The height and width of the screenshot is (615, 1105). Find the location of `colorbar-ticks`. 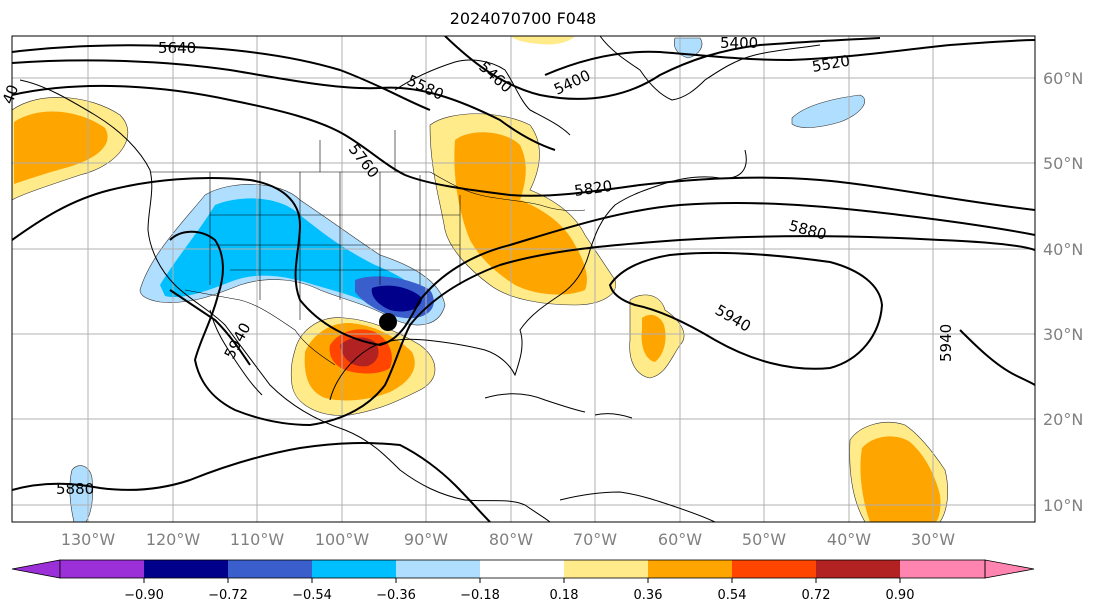

colorbar-ticks is located at coordinates (522, 580).